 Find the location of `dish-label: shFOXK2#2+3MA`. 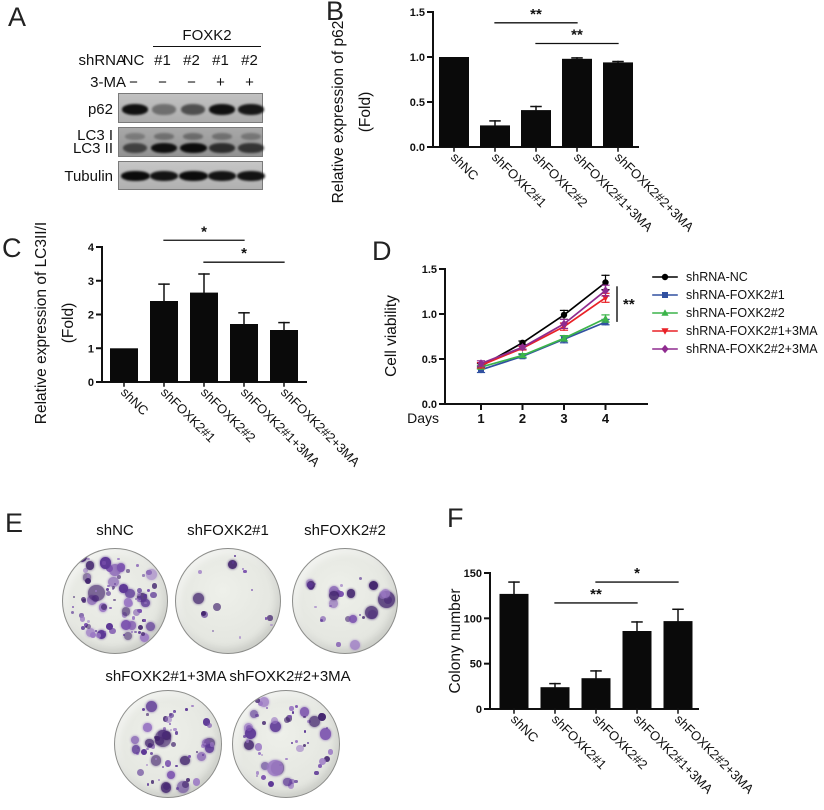

dish-label: shFOXK2#2+3MA is located at coordinates (290, 676).